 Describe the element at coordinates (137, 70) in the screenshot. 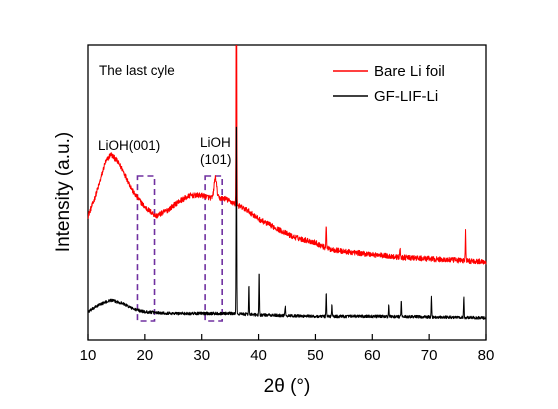

I see `panel-label: The last cyle` at that location.